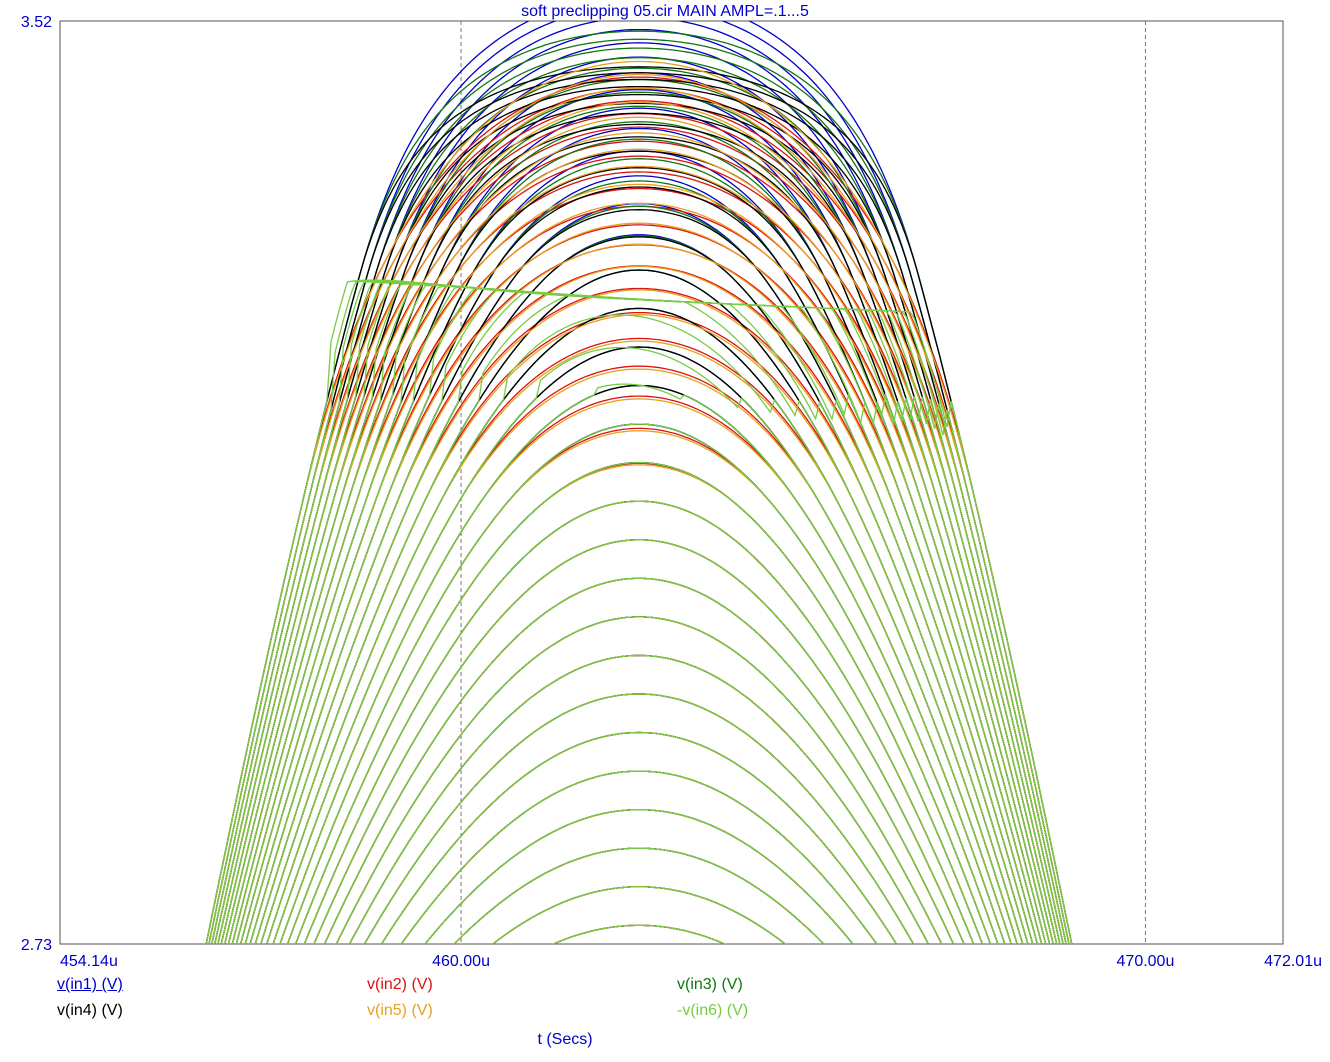  What do you see at coordinates (665, 11) in the screenshot?
I see `chart-title: soft preclipping 05.cir MAIN AMPL=.1...5` at bounding box center [665, 11].